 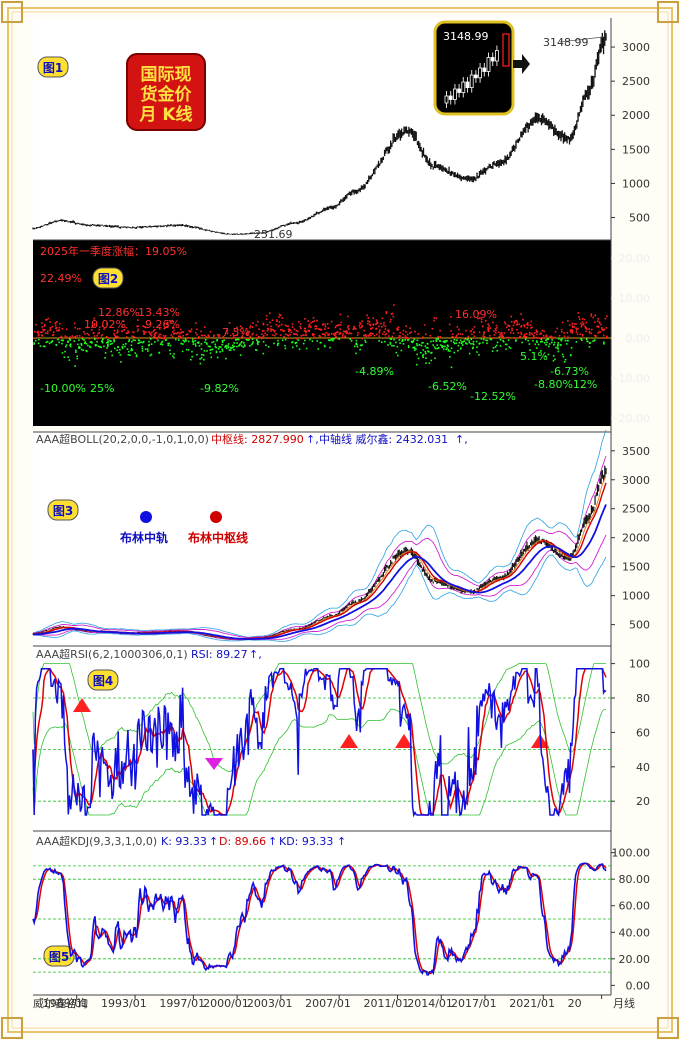 What do you see at coordinates (636, 509) in the screenshot?
I see `y-tick-label: 2500` at bounding box center [636, 509].